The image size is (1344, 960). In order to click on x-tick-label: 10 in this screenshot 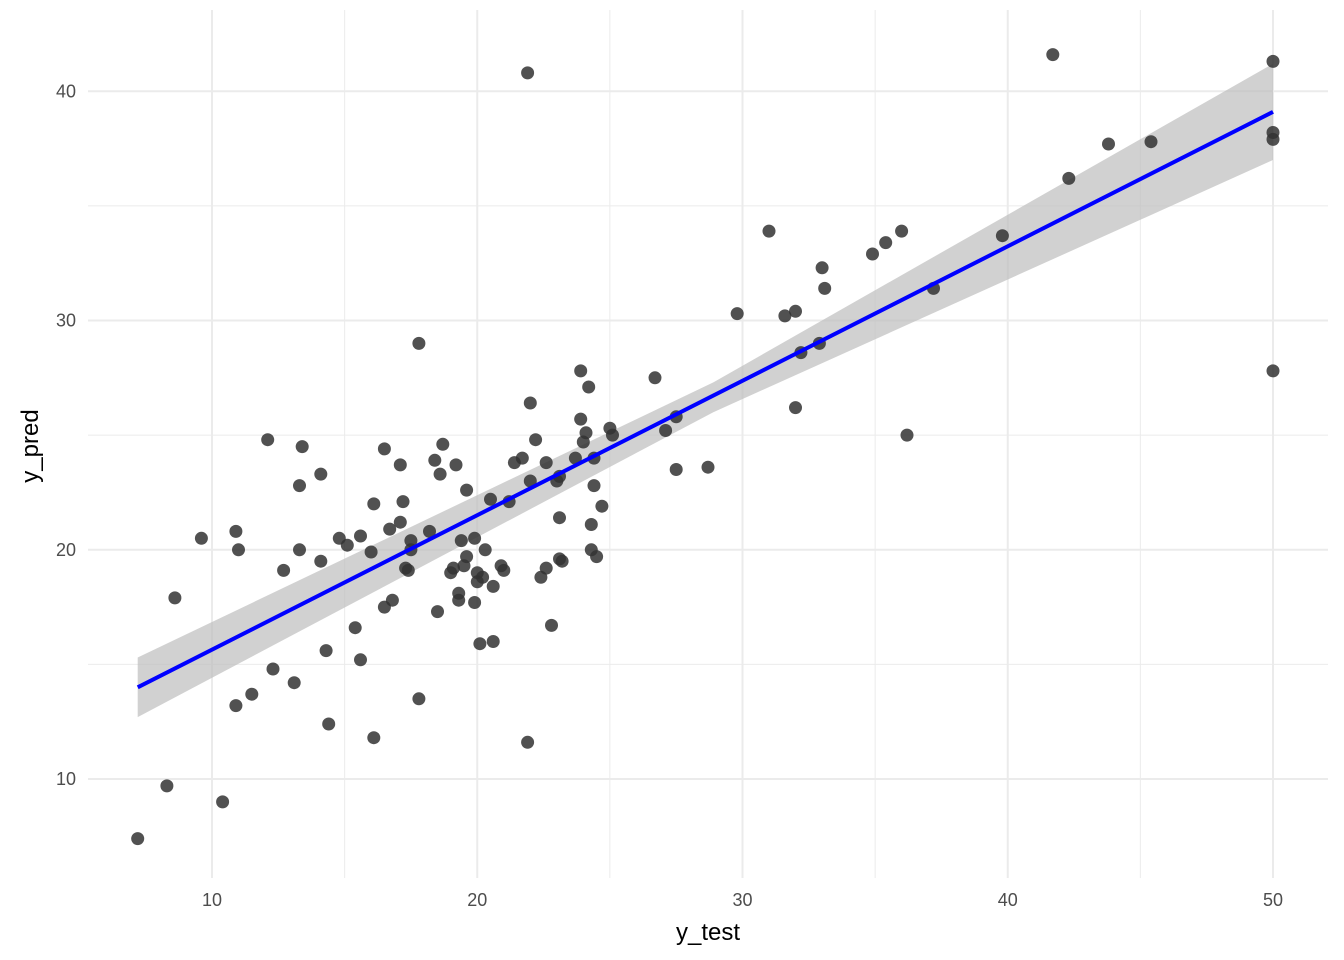, I will do `click(212, 900)`.